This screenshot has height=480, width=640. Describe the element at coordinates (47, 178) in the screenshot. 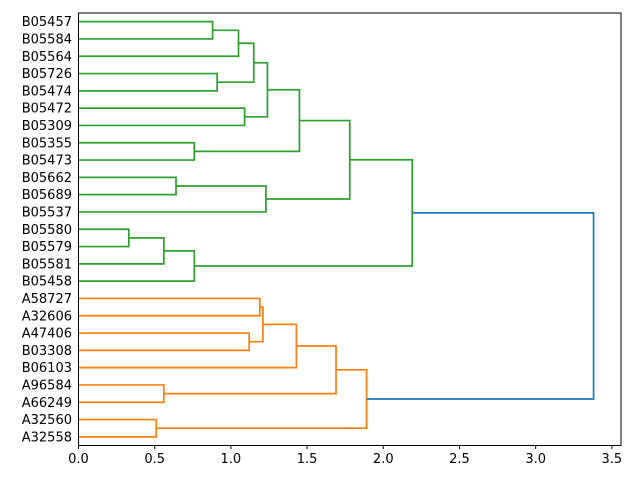

I see `leaf-label-B05662: B05662` at that location.